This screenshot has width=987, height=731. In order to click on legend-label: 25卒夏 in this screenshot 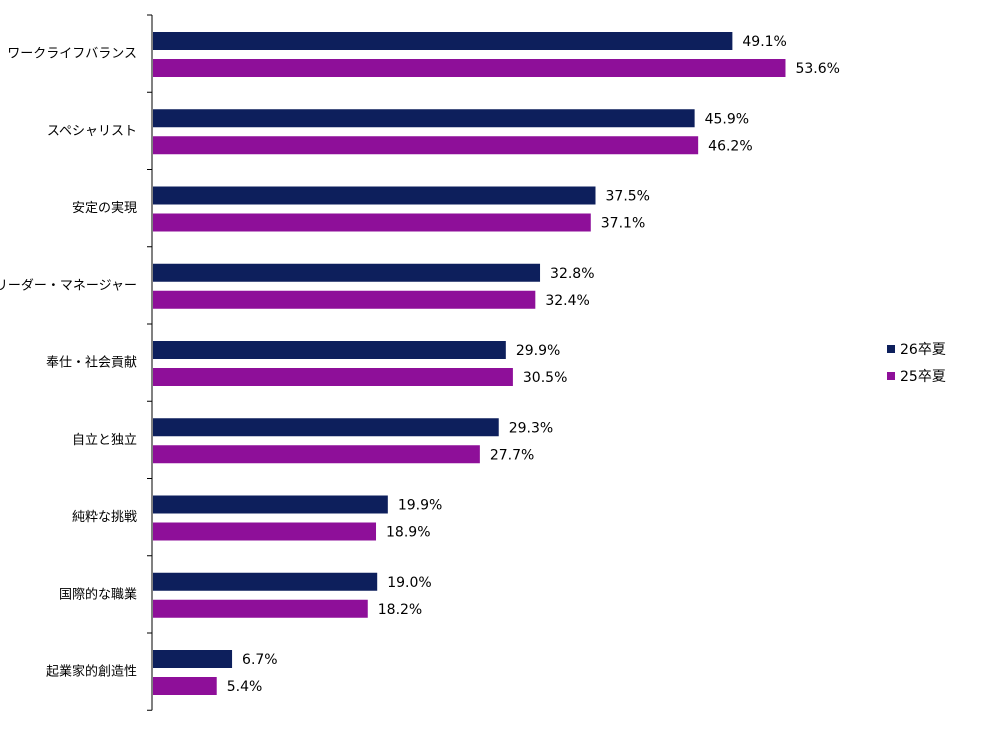, I will do `click(923, 377)`.